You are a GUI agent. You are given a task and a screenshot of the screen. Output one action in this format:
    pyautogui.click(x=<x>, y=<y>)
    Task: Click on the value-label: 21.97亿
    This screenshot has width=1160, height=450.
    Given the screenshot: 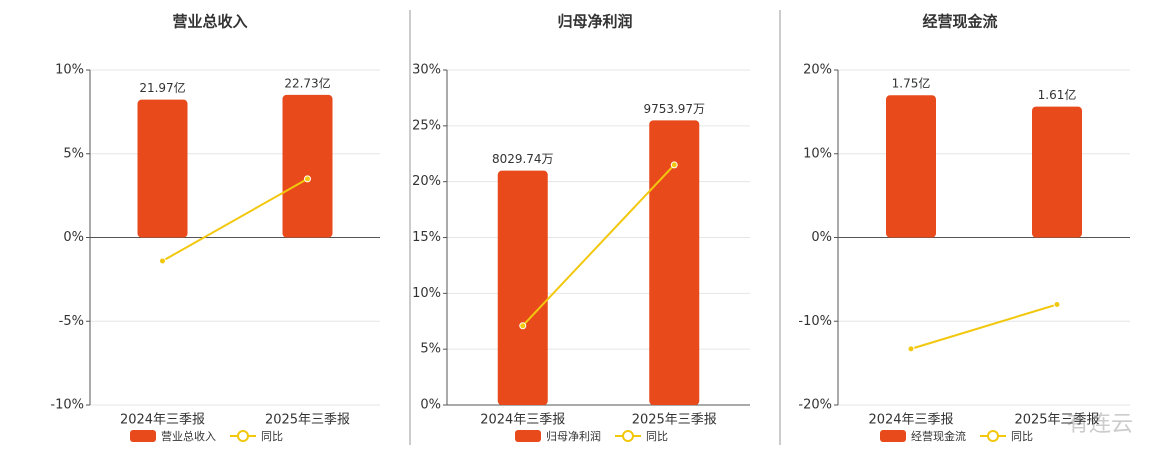 What is the action you would take?
    pyautogui.click(x=162, y=87)
    